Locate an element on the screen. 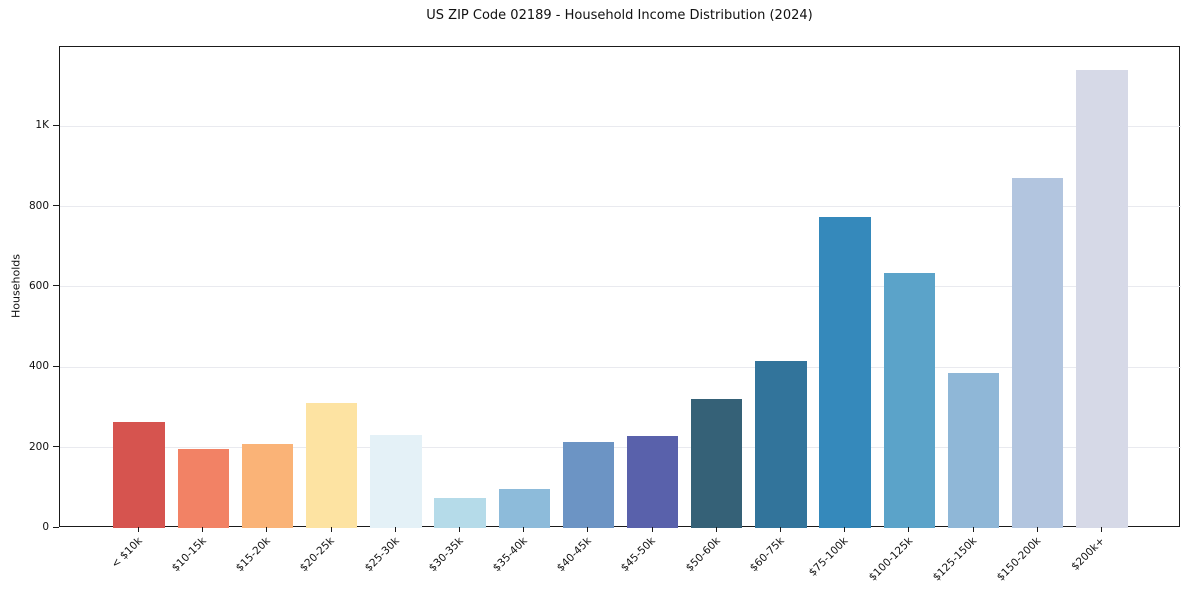 The height and width of the screenshot is (590, 1189). bar-$200k+ is located at coordinates (1102, 298).